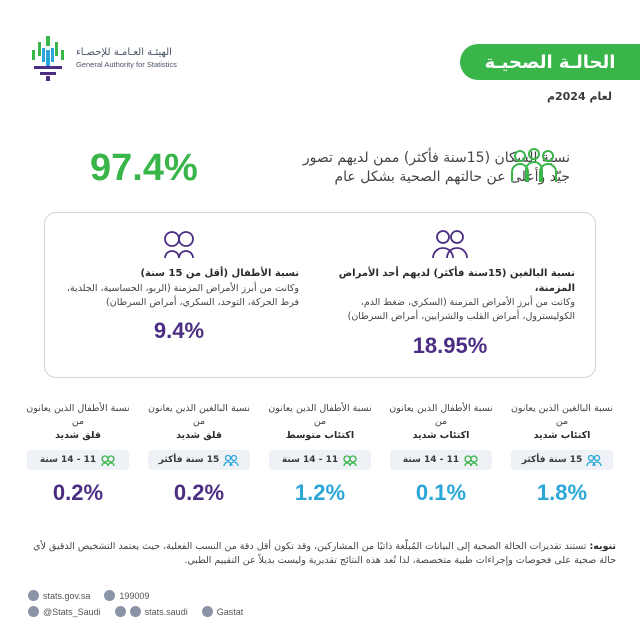 The image size is (640, 640). I want to click on linkedin-text: Gastat, so click(230, 611).